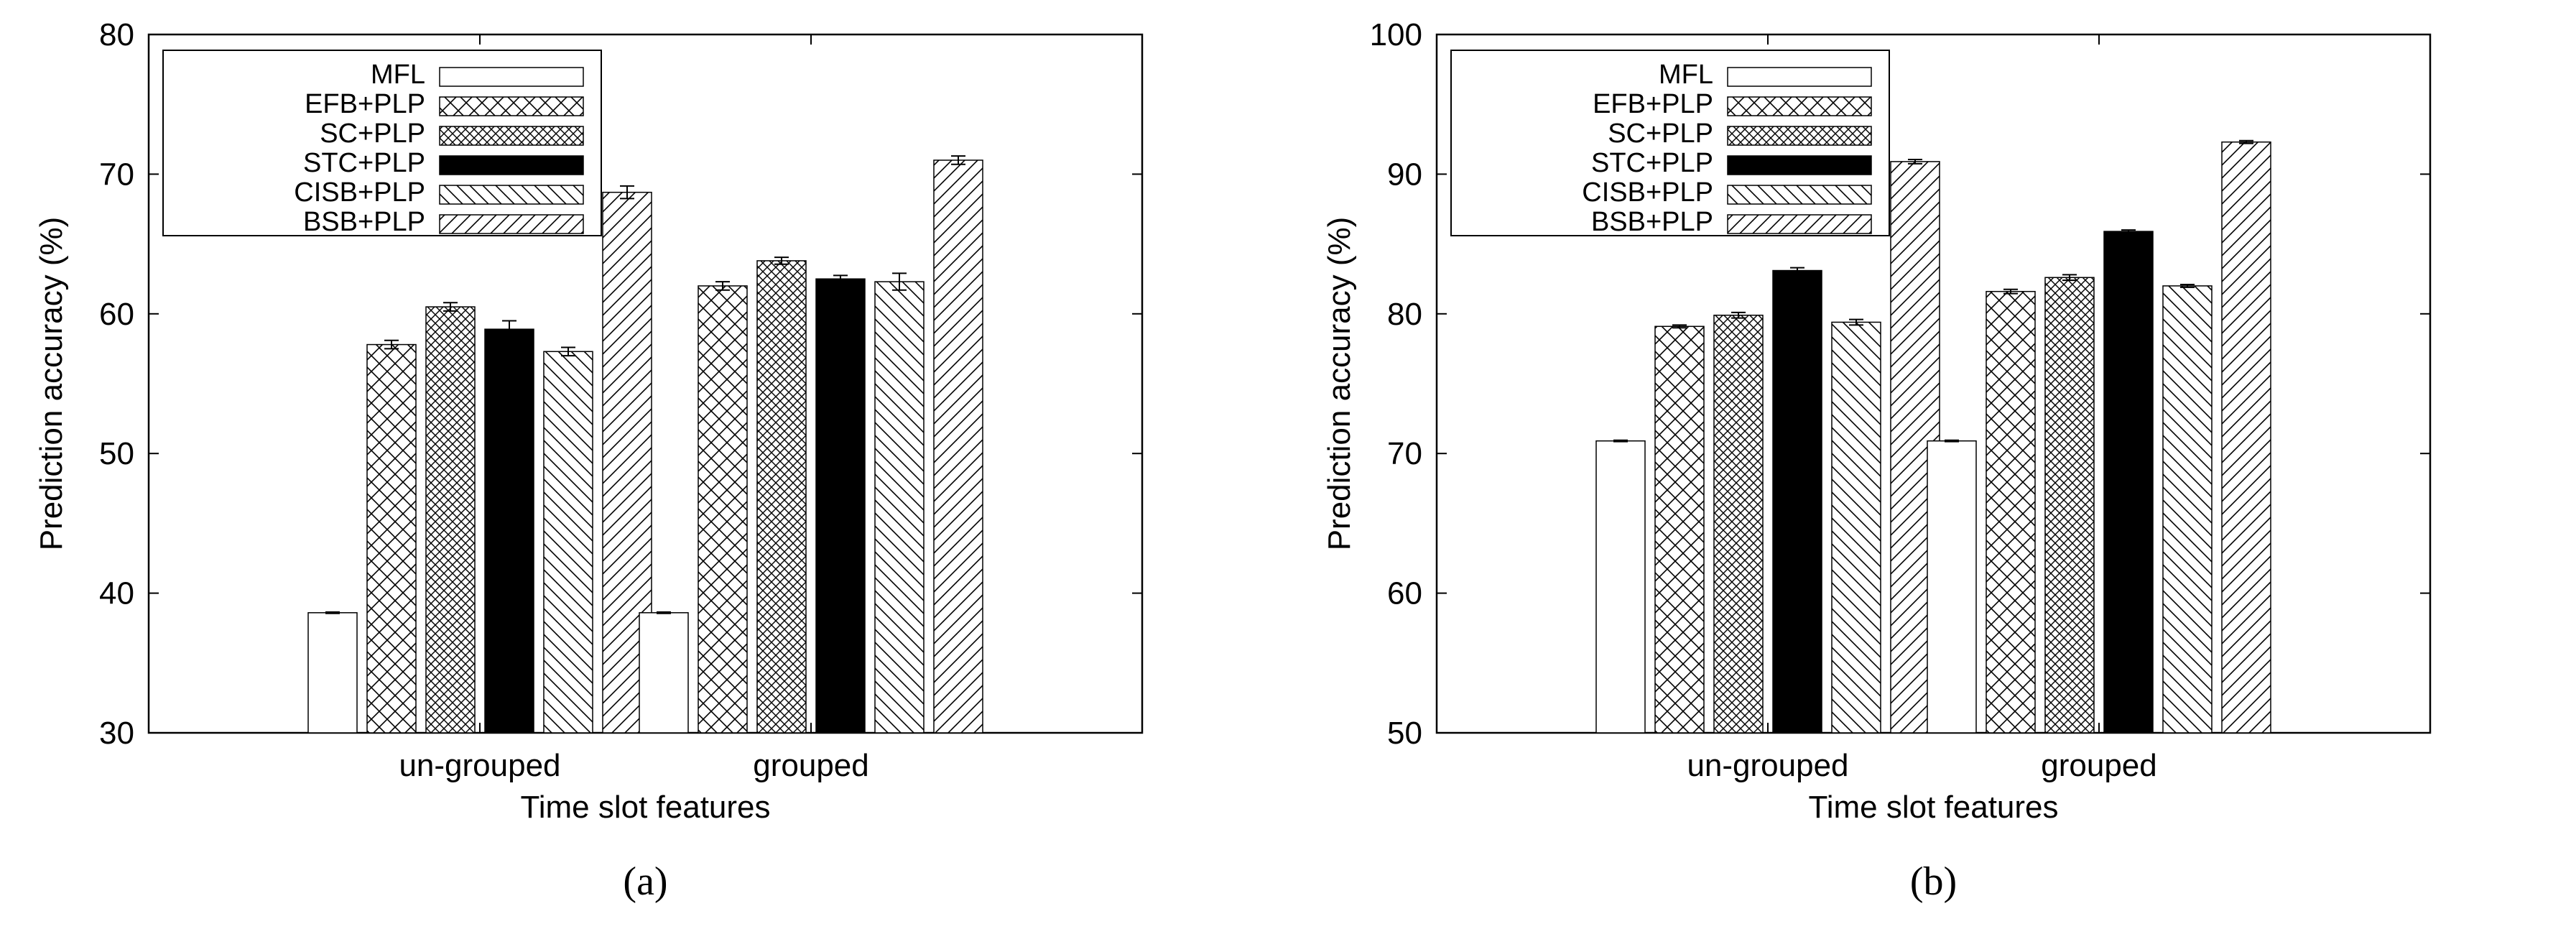 The image size is (2576, 934). I want to click on panel-caption: (b), so click(1933, 882).